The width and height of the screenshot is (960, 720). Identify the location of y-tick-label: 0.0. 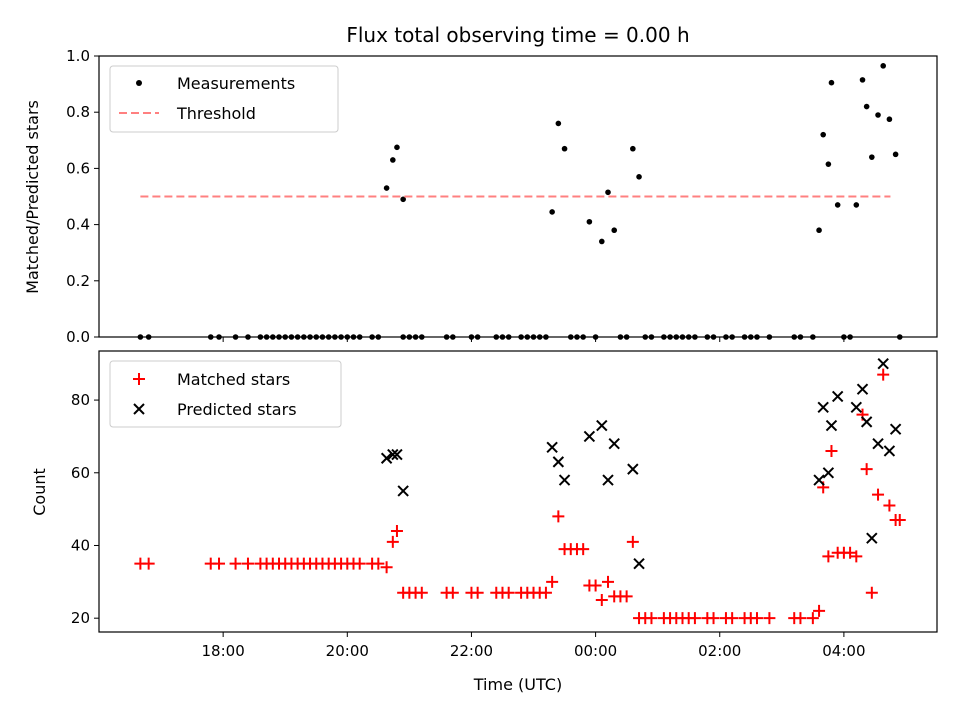
(78, 337).